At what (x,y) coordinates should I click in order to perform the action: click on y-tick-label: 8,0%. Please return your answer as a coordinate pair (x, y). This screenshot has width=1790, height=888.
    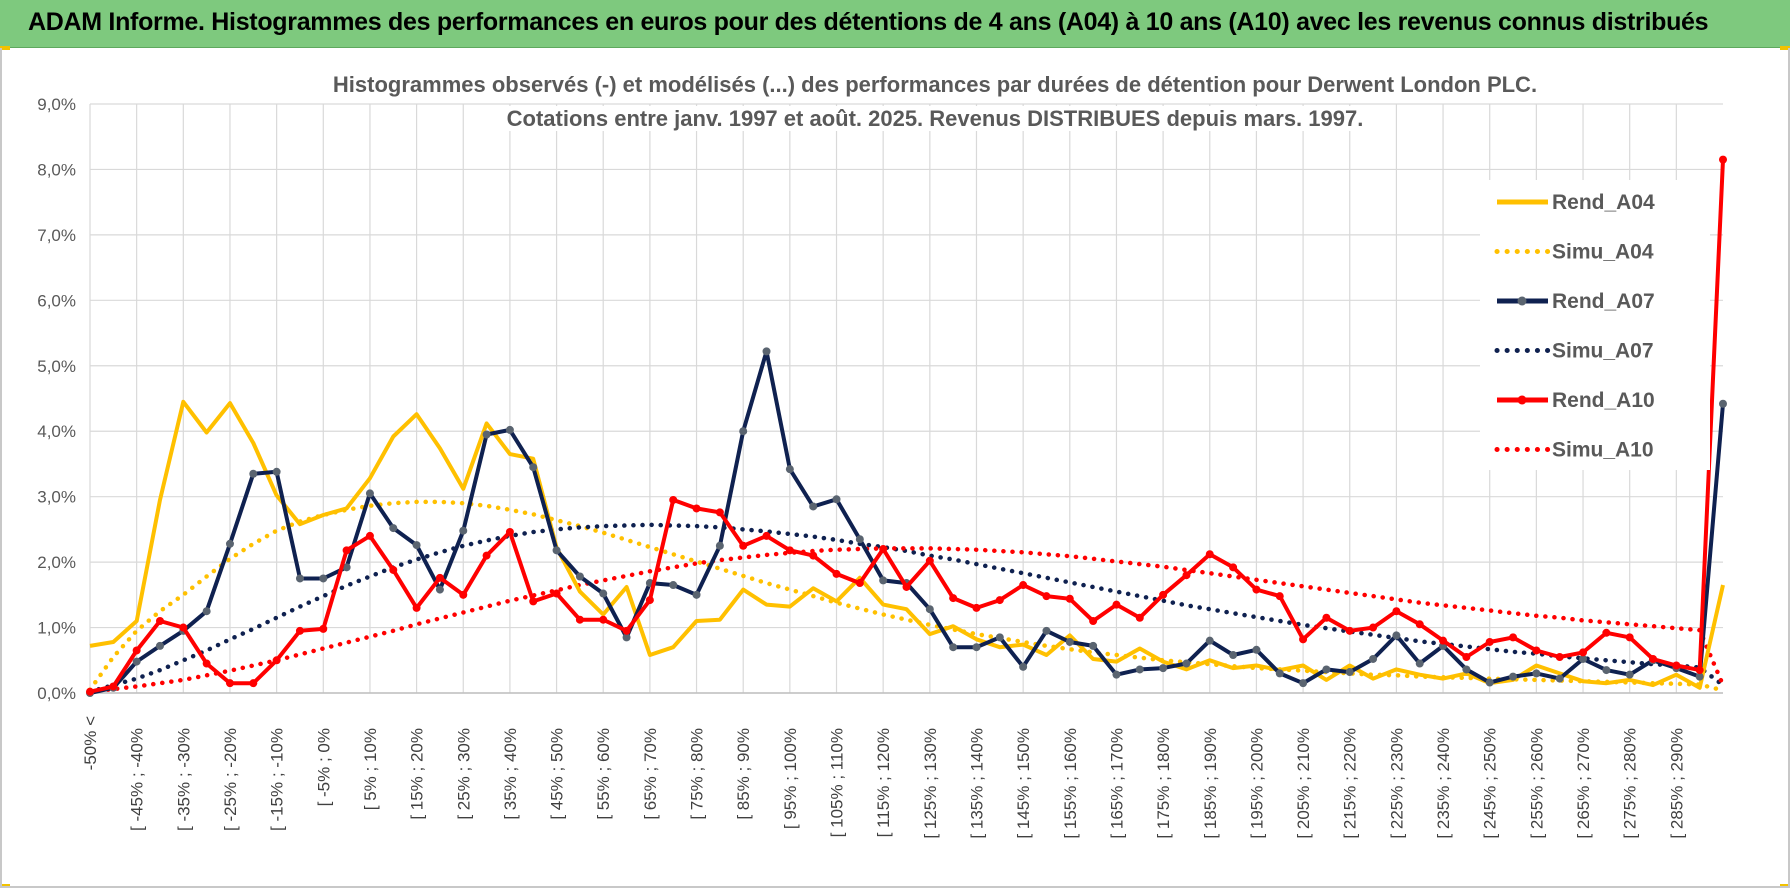
    Looking at the image, I should click on (56, 169).